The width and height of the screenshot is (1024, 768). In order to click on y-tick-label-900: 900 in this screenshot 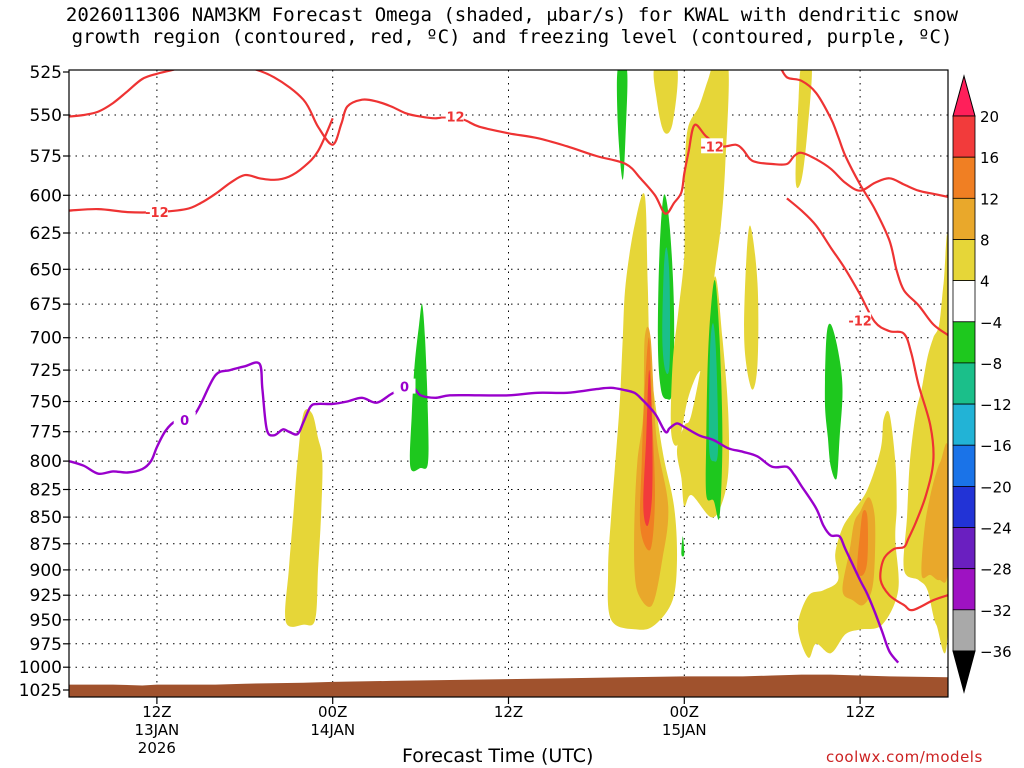, I will do `click(46, 571)`.